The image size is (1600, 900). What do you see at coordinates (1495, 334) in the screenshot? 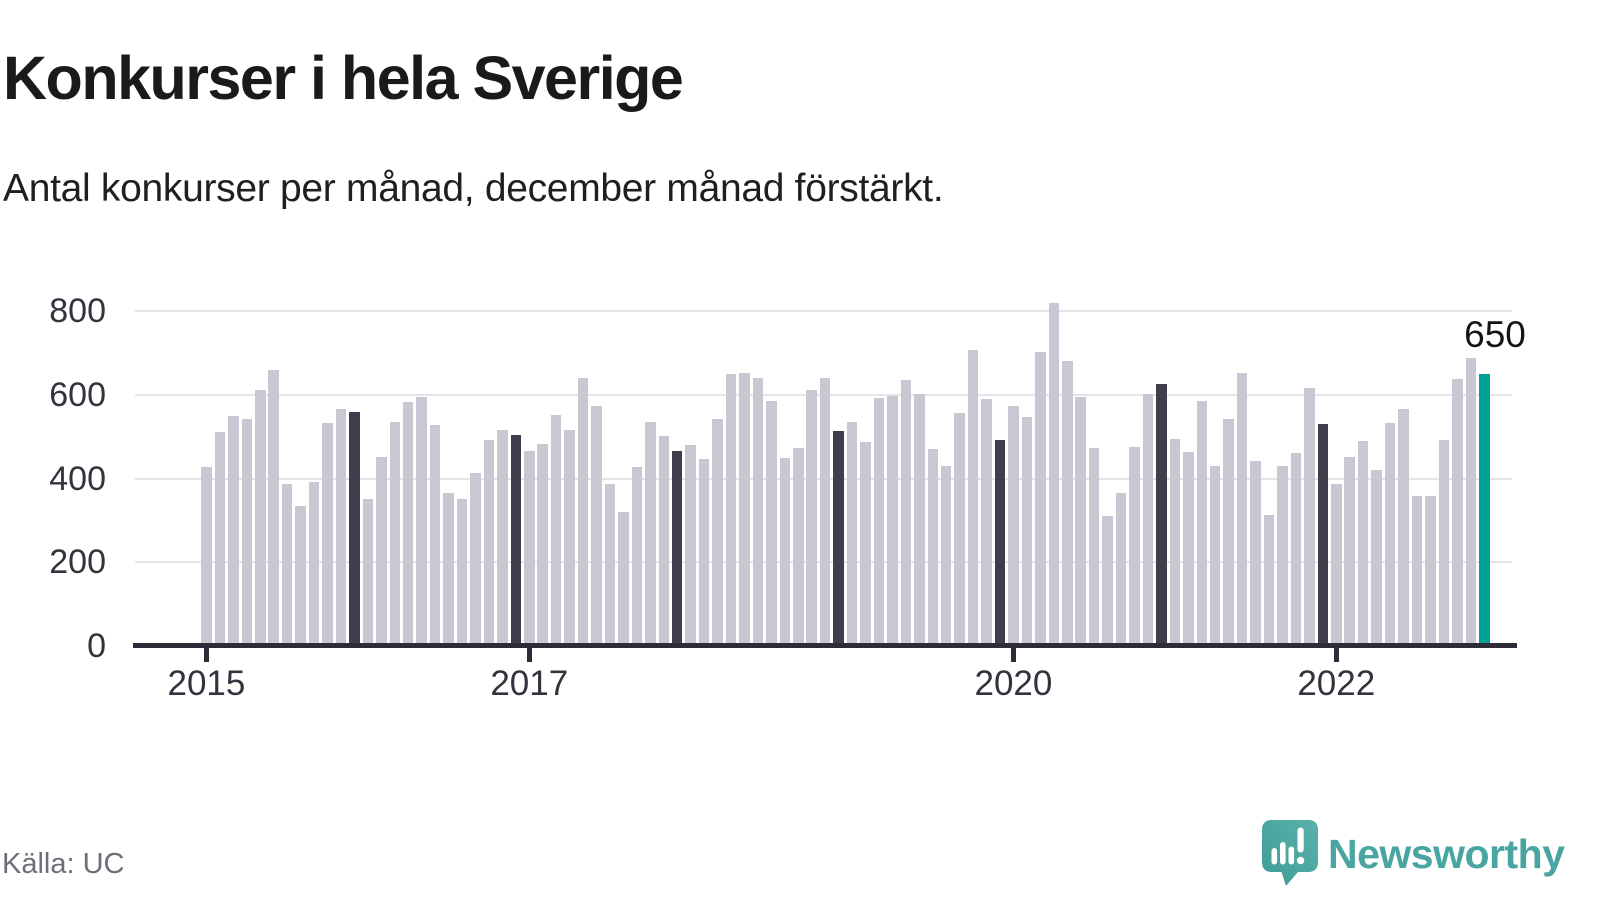
I see `latest-value-label: 650` at bounding box center [1495, 334].